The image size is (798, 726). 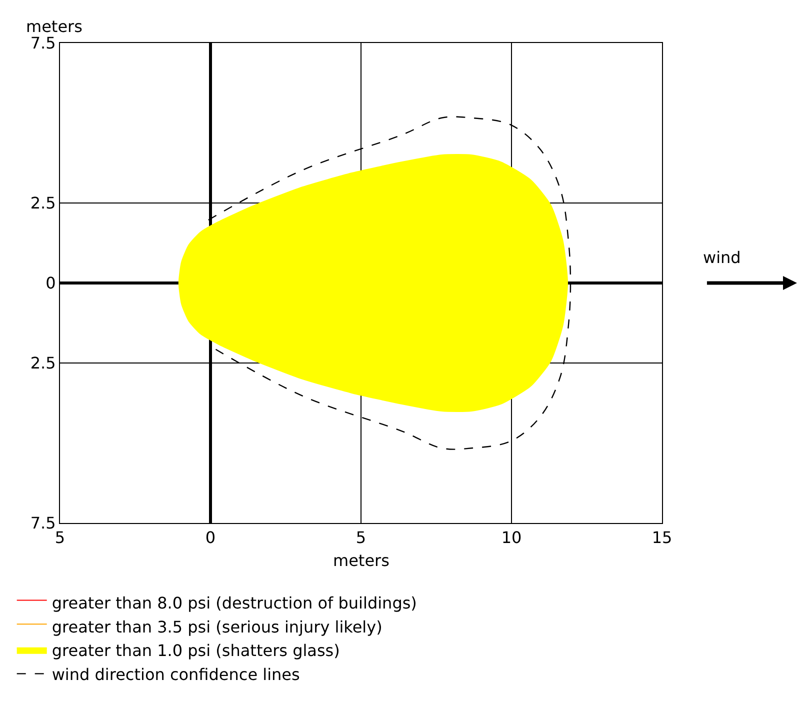 What do you see at coordinates (234, 603) in the screenshot?
I see `legend-label: greater than 8.0 psi (destruction of buildings)` at bounding box center [234, 603].